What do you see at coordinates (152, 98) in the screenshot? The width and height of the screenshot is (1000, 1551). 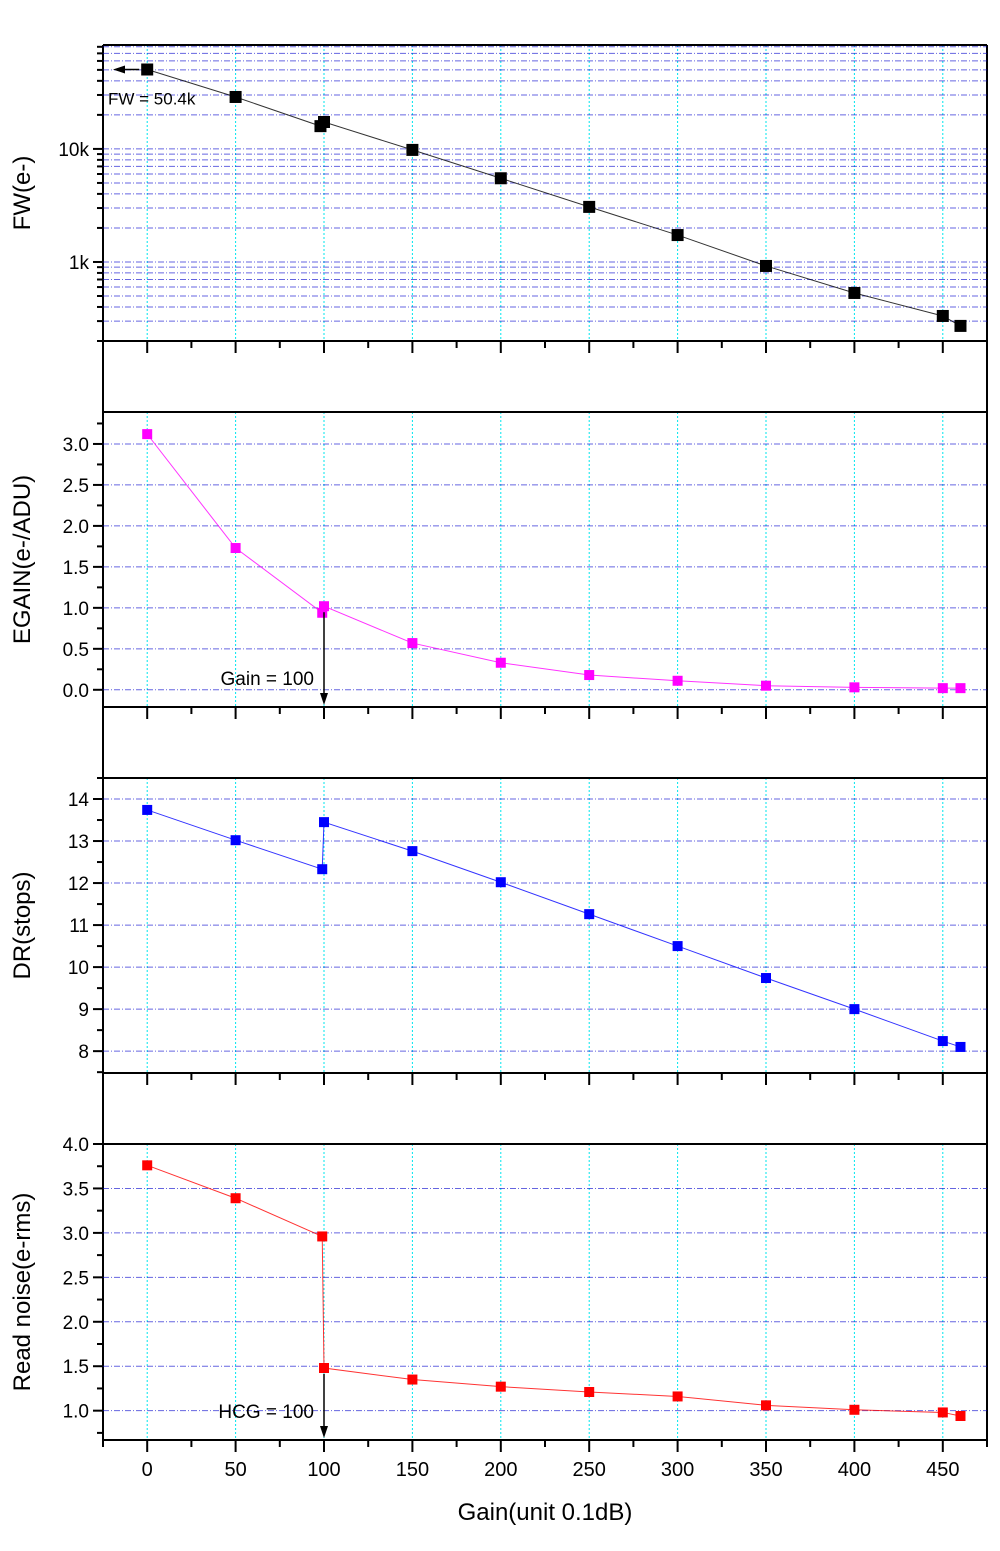 I see `annotation-text: FW = 50.4k` at bounding box center [152, 98].